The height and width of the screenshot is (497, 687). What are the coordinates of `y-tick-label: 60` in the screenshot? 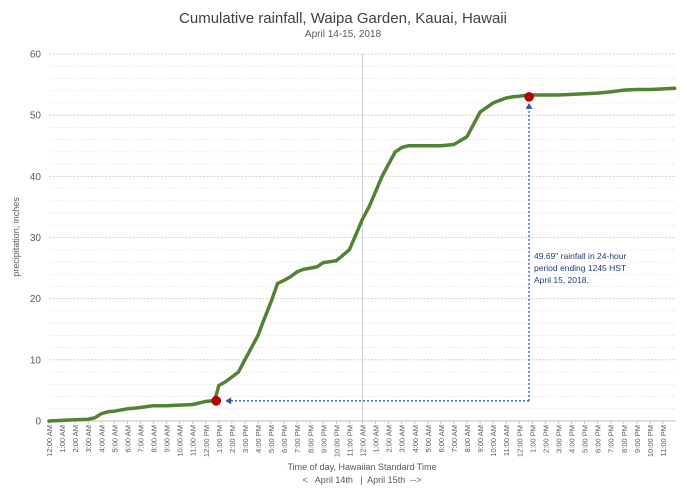 It's located at (36, 55).